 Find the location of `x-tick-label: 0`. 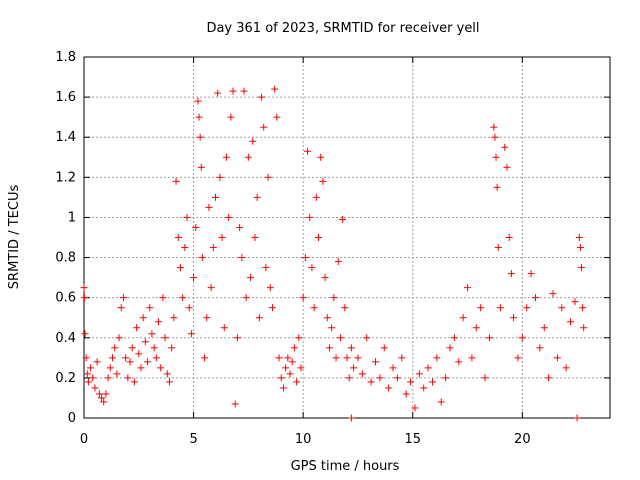

x-tick-label: 0 is located at coordinates (84, 439).